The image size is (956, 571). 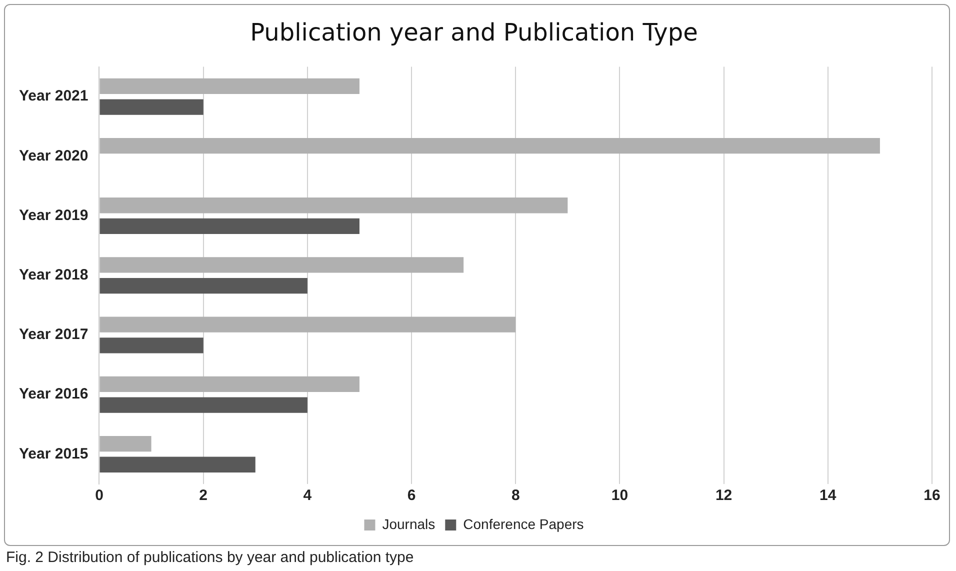 What do you see at coordinates (409, 524) in the screenshot?
I see `legend-label: Journals` at bounding box center [409, 524].